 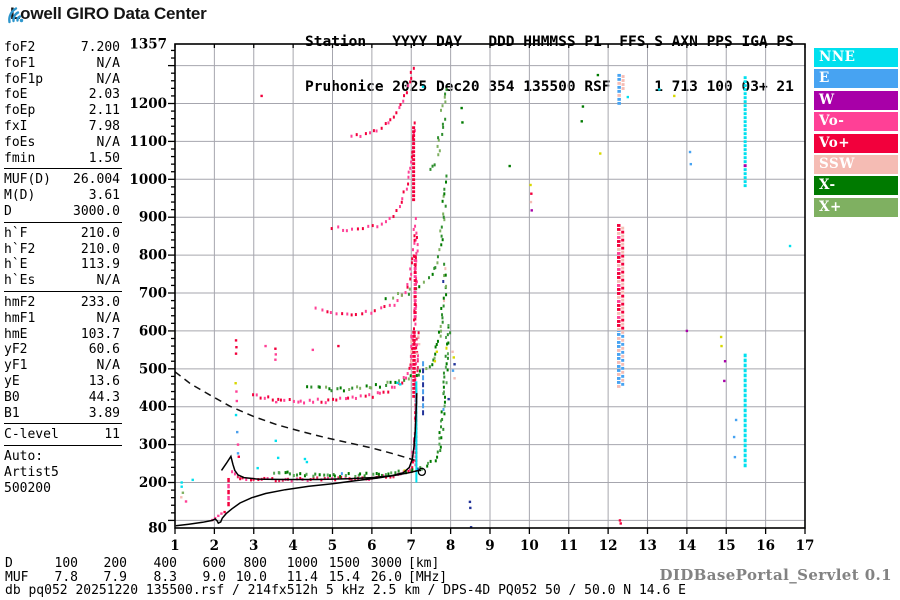 I want to click on parameter-row: h`F2 210.0, so click(x=62, y=250).